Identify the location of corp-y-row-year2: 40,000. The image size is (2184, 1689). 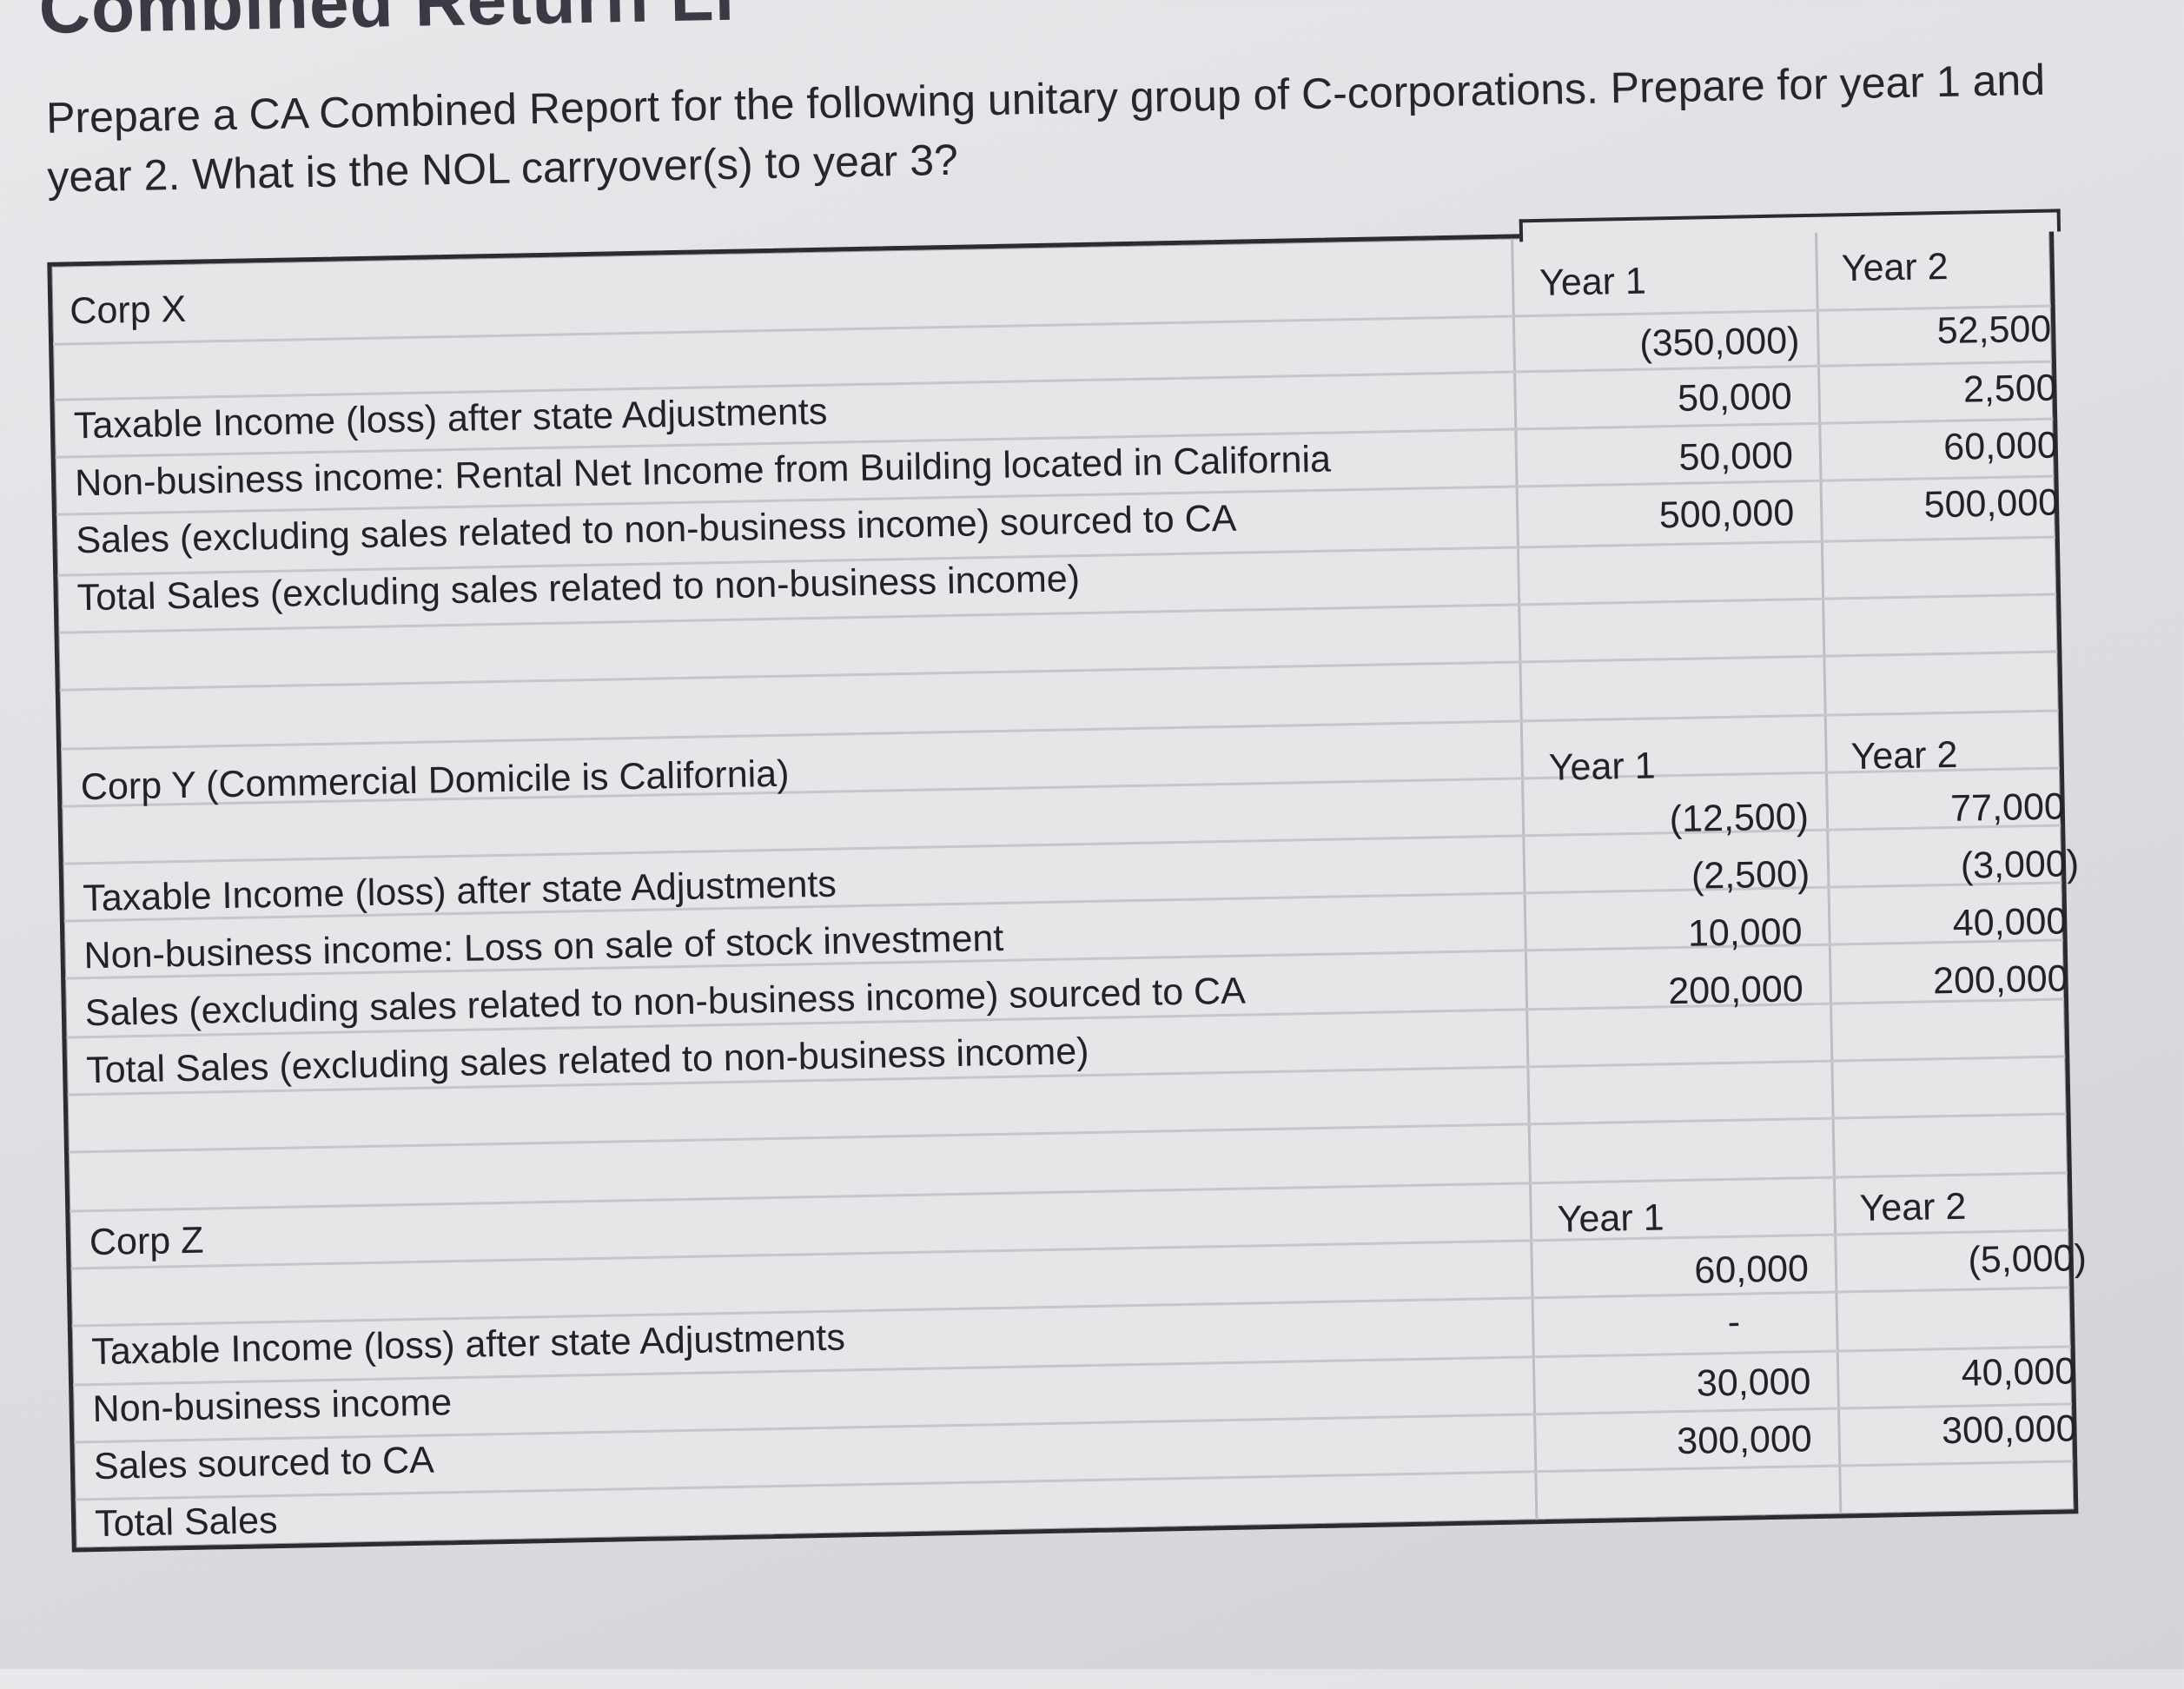
(2010, 922).